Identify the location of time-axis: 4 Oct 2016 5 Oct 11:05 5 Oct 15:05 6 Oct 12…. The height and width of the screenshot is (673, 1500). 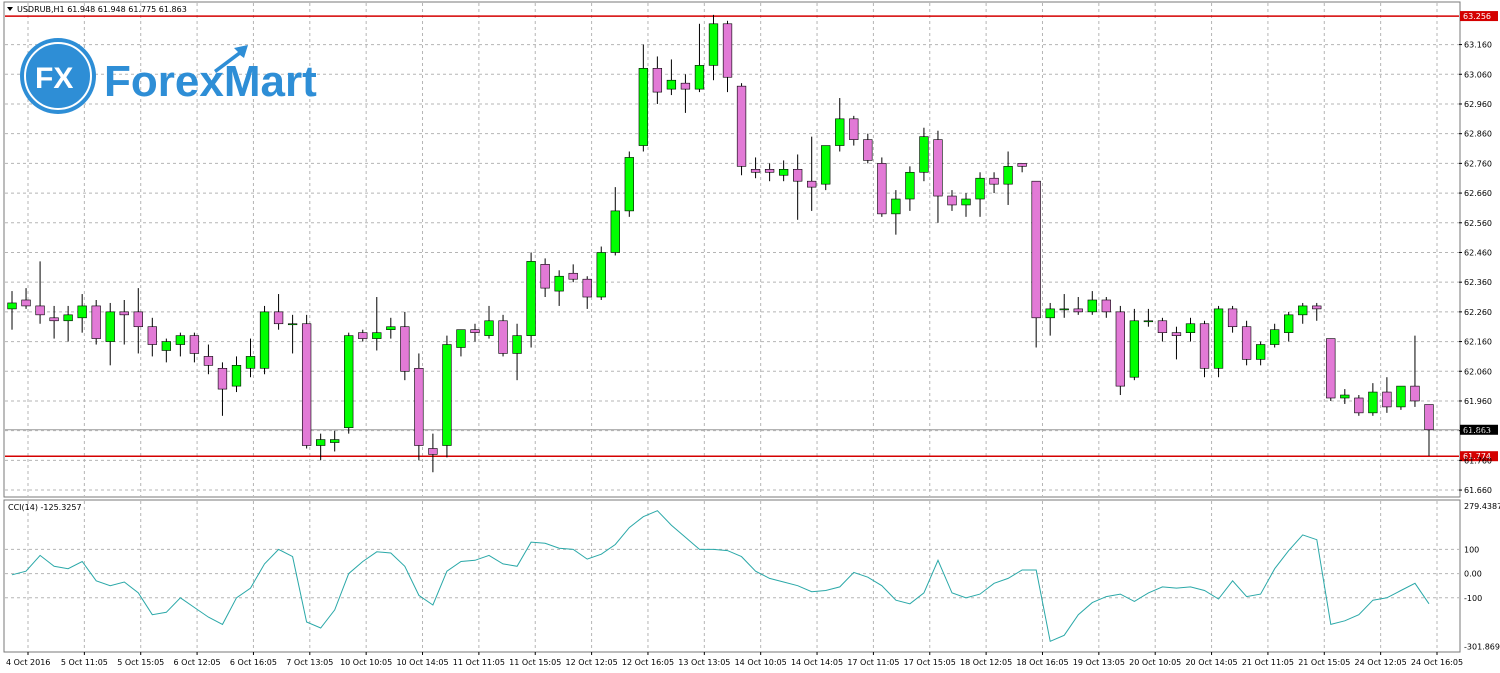
(734, 659).